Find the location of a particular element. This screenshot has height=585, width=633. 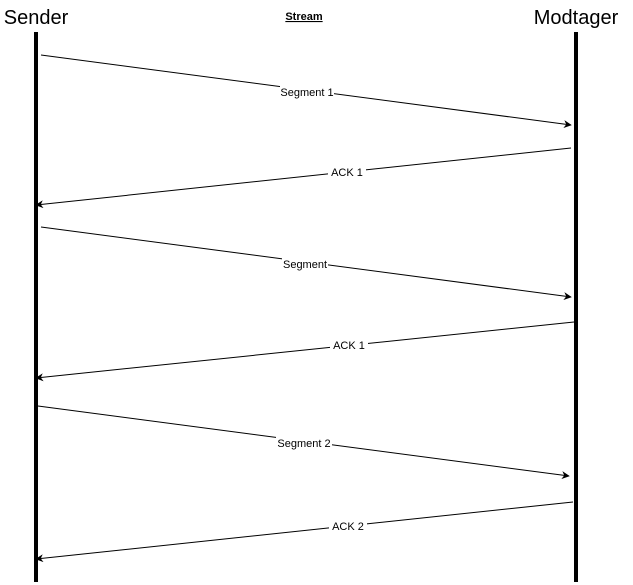

message-label: ACK 2 is located at coordinates (348, 527).